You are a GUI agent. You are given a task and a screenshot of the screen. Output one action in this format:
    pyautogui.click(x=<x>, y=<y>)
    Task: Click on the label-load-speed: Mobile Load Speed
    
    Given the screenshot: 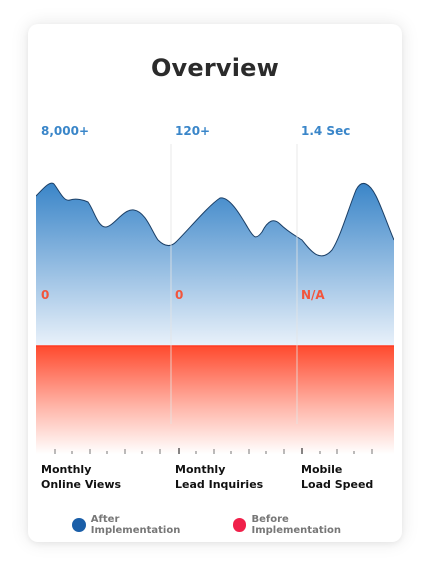 What is the action you would take?
    pyautogui.click(x=356, y=477)
    